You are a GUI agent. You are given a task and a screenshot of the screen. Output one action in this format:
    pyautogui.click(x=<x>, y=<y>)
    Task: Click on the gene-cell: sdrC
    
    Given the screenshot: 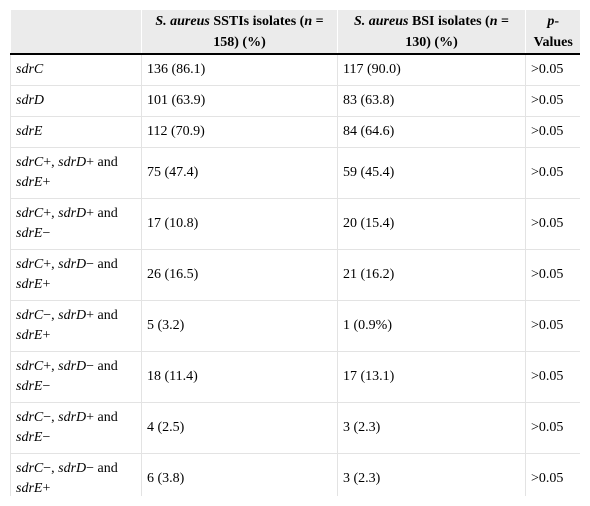 What is the action you would take?
    pyautogui.click(x=76, y=70)
    